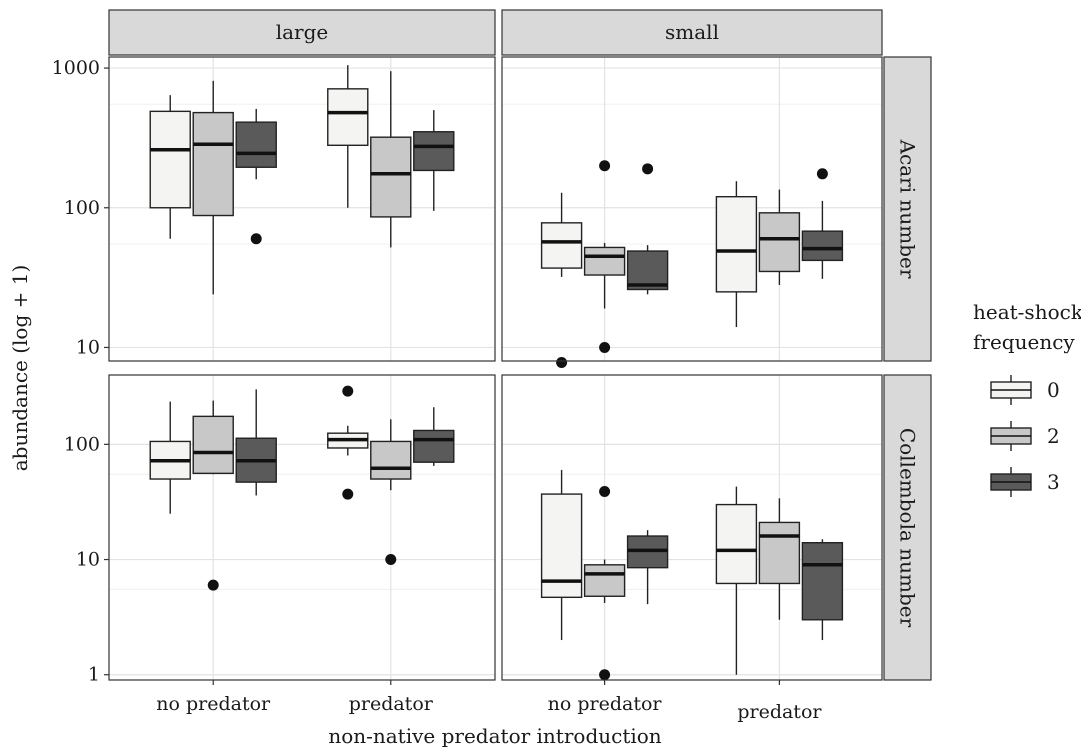  I want to click on legend-keys: 0 2 3, so click(1025, 436).